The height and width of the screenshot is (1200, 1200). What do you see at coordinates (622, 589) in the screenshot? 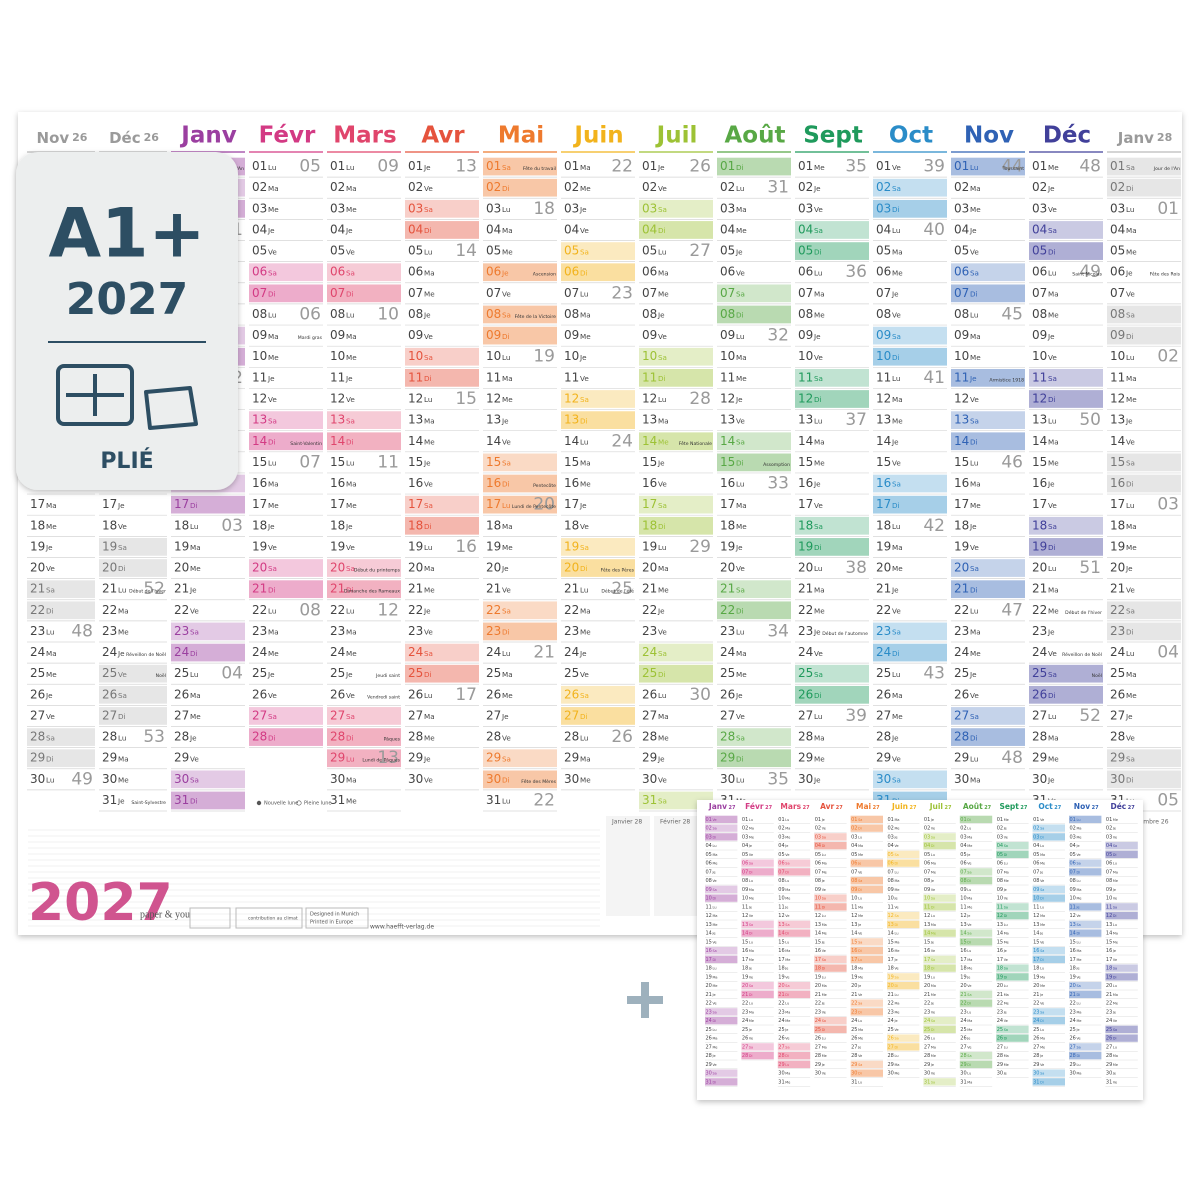
I see `week-number: 25` at bounding box center [622, 589].